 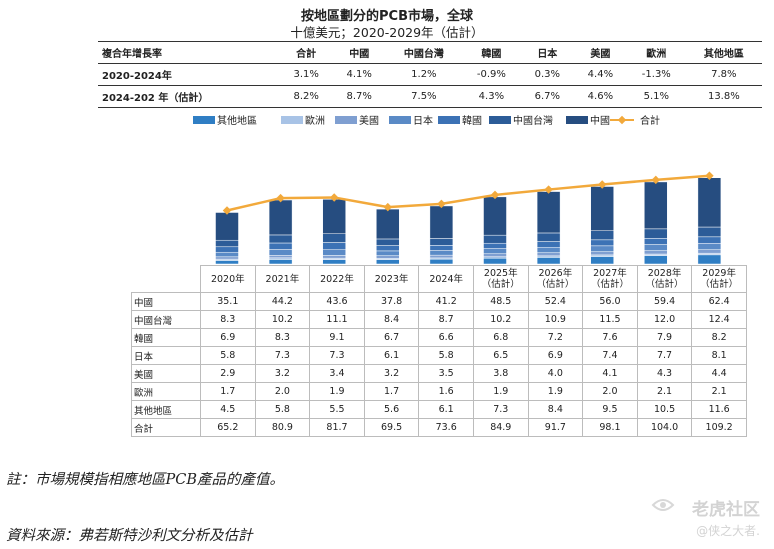 What do you see at coordinates (166, 319) in the screenshot?
I see `row-label: 中國台灣` at bounding box center [166, 319].